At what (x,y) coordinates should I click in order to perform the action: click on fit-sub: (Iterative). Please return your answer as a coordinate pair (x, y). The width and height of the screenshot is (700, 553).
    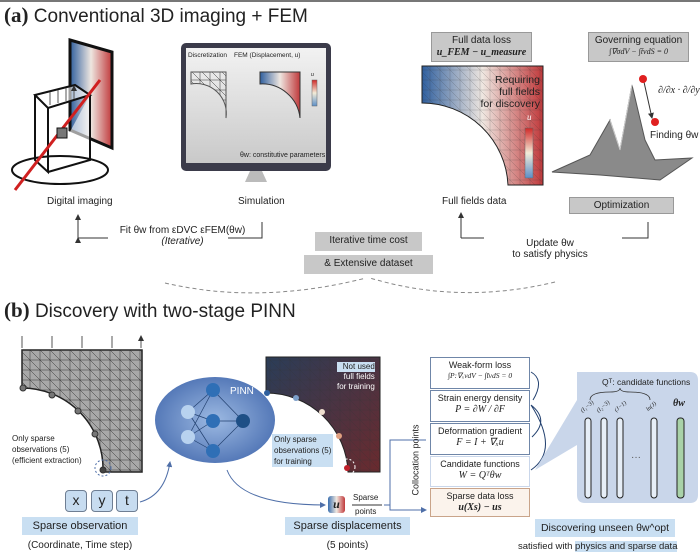
    Looking at the image, I should click on (182, 241).